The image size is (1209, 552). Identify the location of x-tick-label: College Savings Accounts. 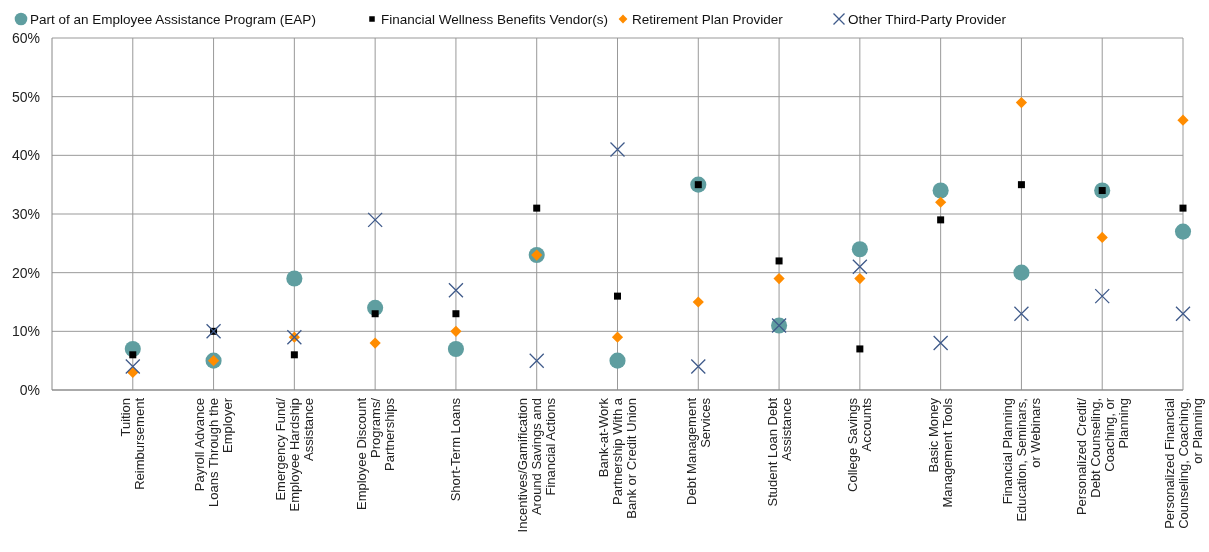
(860, 444).